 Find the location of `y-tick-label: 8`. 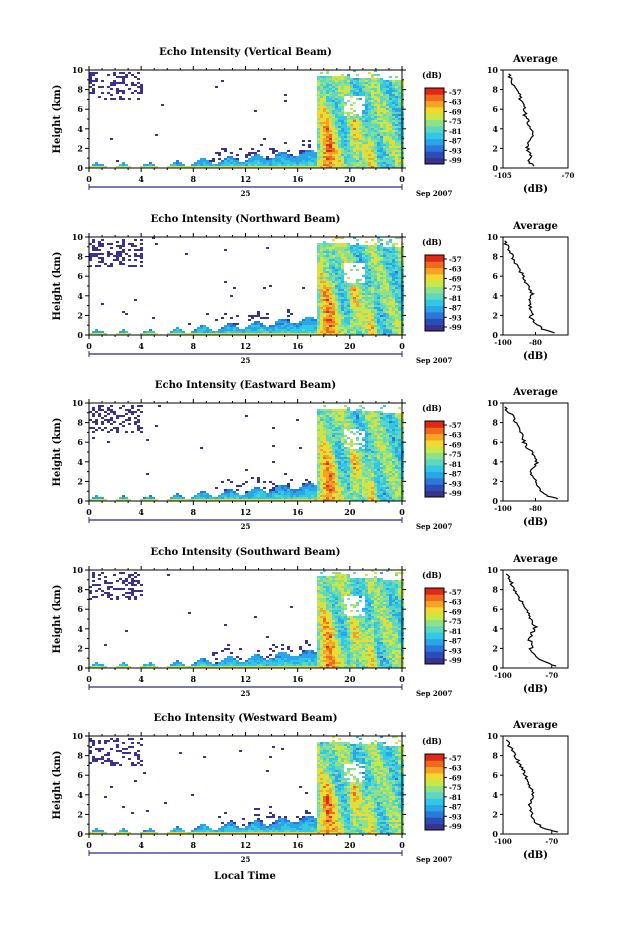

y-tick-label: 8 is located at coordinates (80, 257).